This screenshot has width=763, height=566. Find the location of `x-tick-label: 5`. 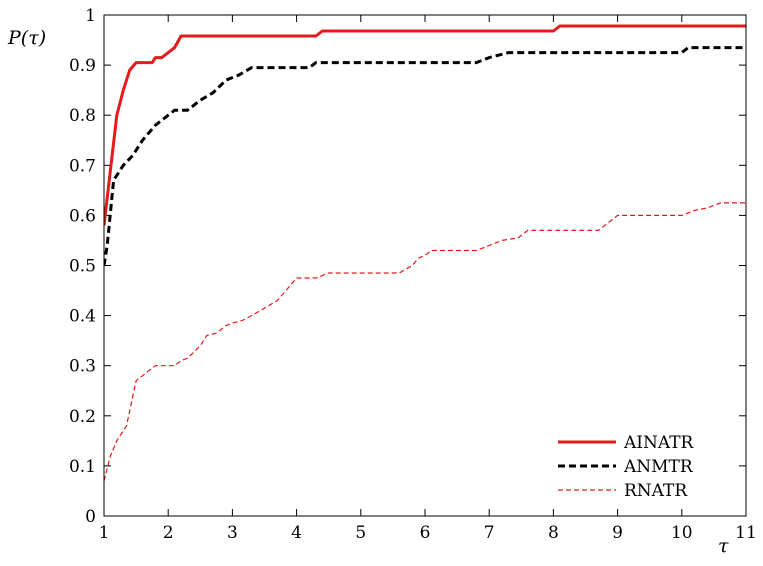

x-tick-label: 5 is located at coordinates (360, 533).